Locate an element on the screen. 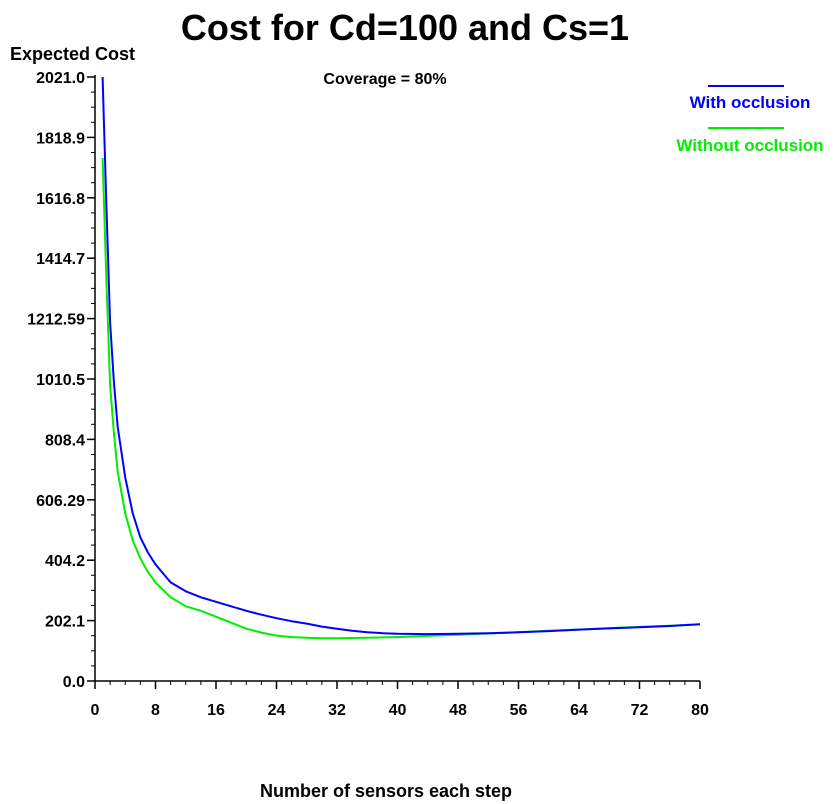 This screenshot has height=804, width=840. y-tick-label: 1414.7 is located at coordinates (60, 259).